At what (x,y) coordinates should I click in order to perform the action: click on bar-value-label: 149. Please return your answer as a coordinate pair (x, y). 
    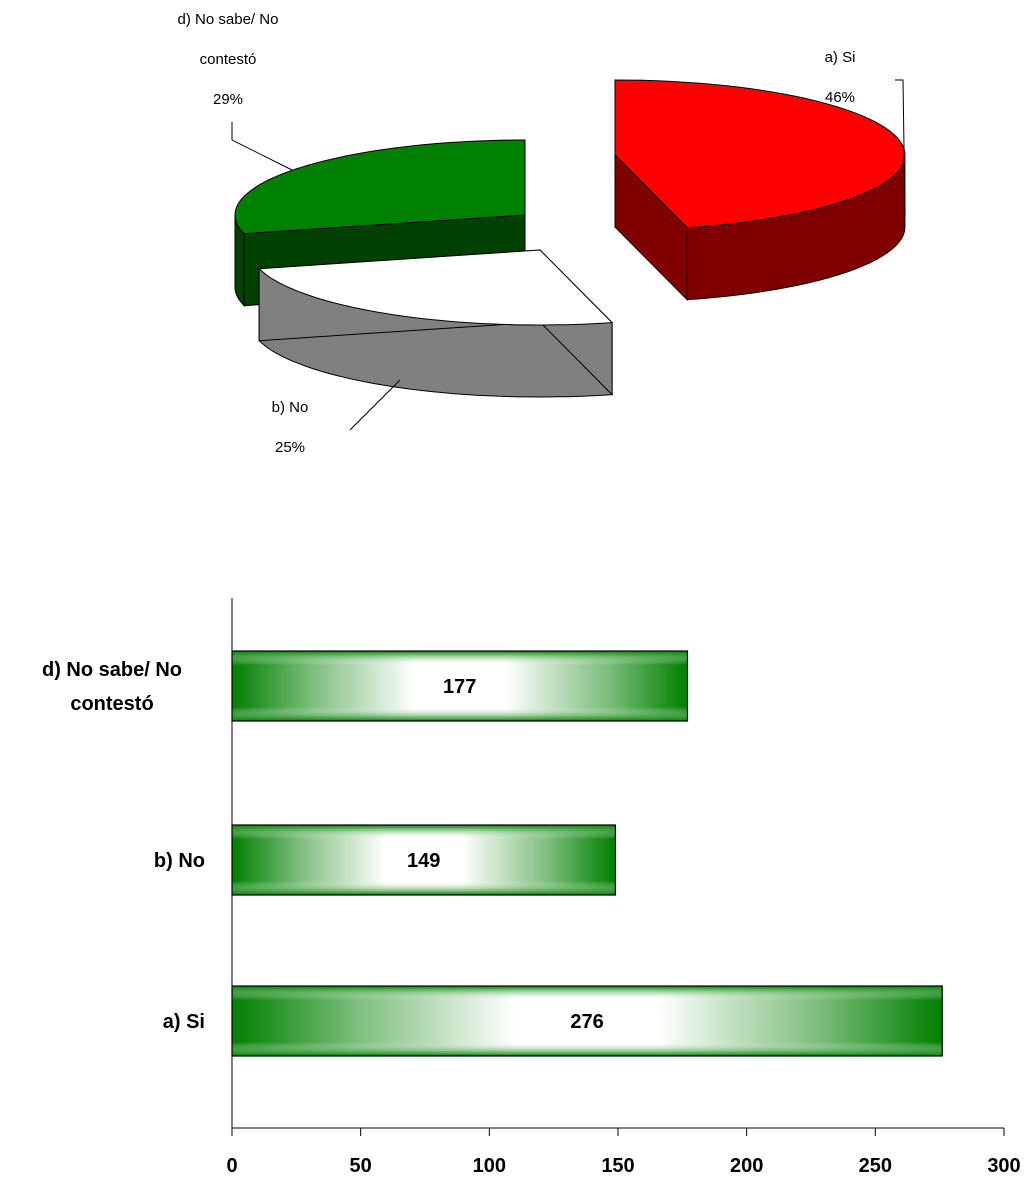
    Looking at the image, I should click on (423, 861).